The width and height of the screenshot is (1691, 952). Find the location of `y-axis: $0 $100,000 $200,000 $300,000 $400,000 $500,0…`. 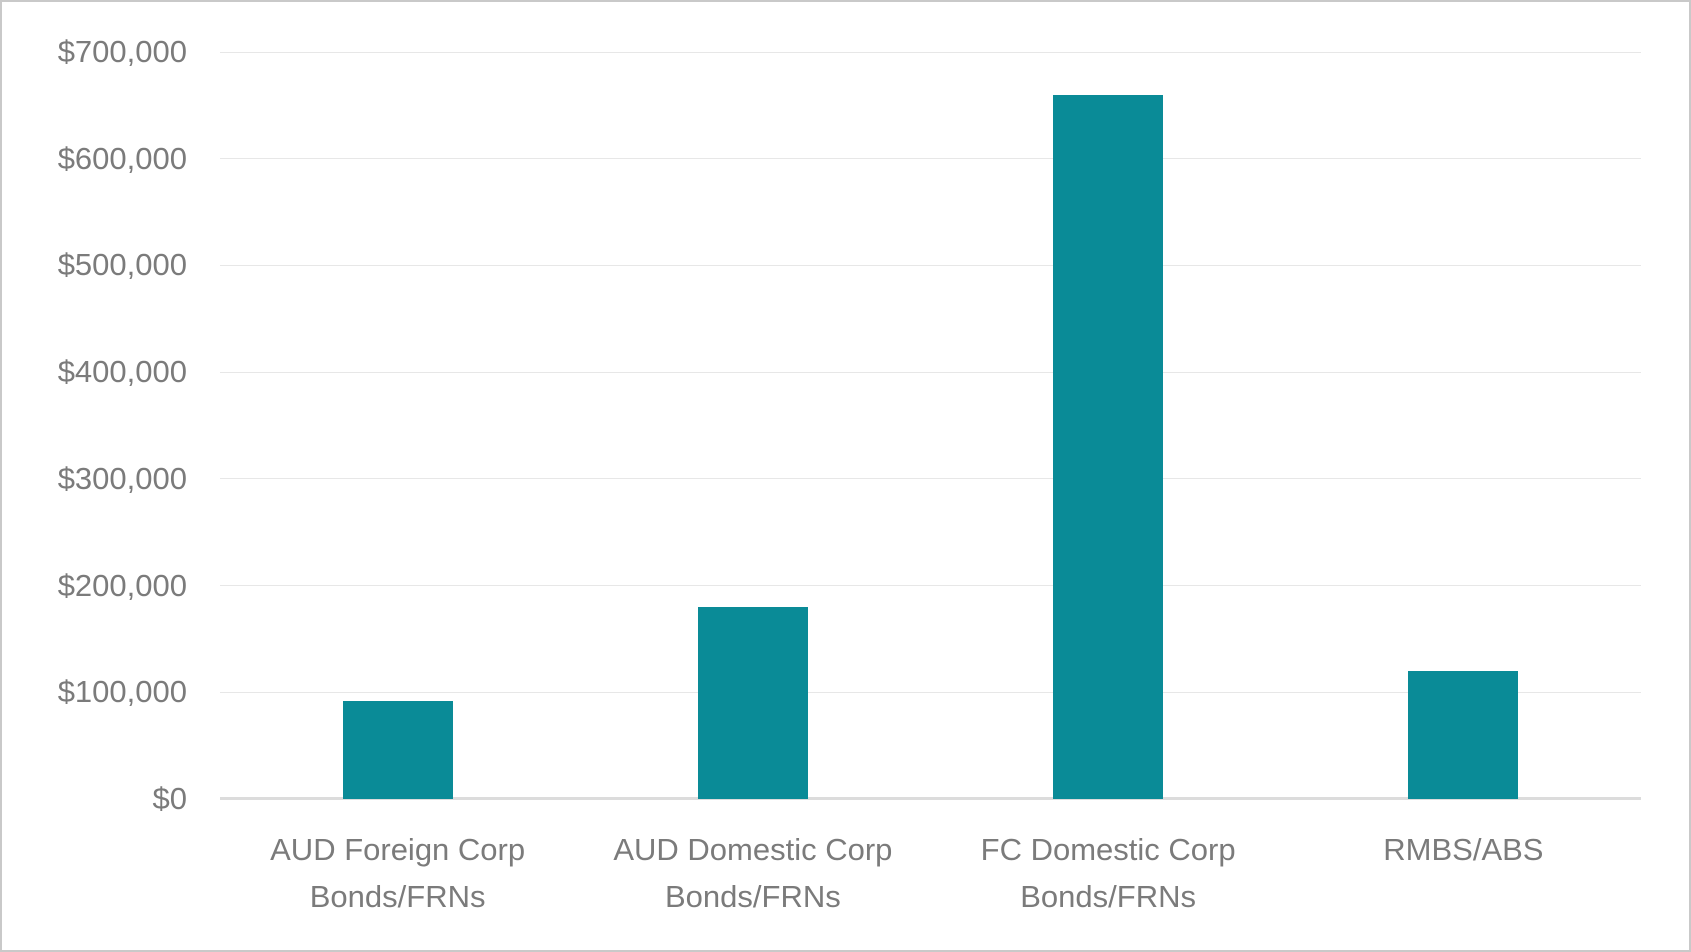

y-axis: $0 $100,000 $200,000 $300,000 $400,000 $500,0… is located at coordinates (94, 425).